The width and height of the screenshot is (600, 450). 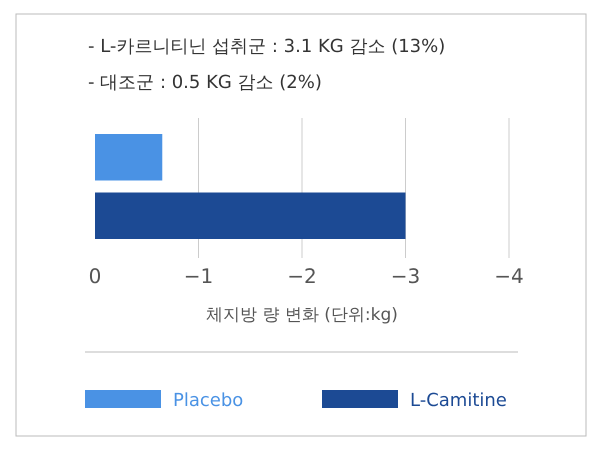 I want to click on x-axis-title: 체지방 량 변화 (단위:kg), so click(x=302, y=315).